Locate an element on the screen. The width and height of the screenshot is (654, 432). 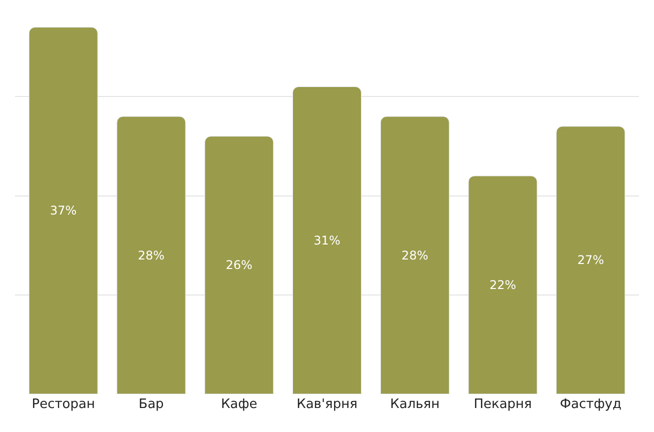
x-tick-label: Фастфуд is located at coordinates (591, 404).